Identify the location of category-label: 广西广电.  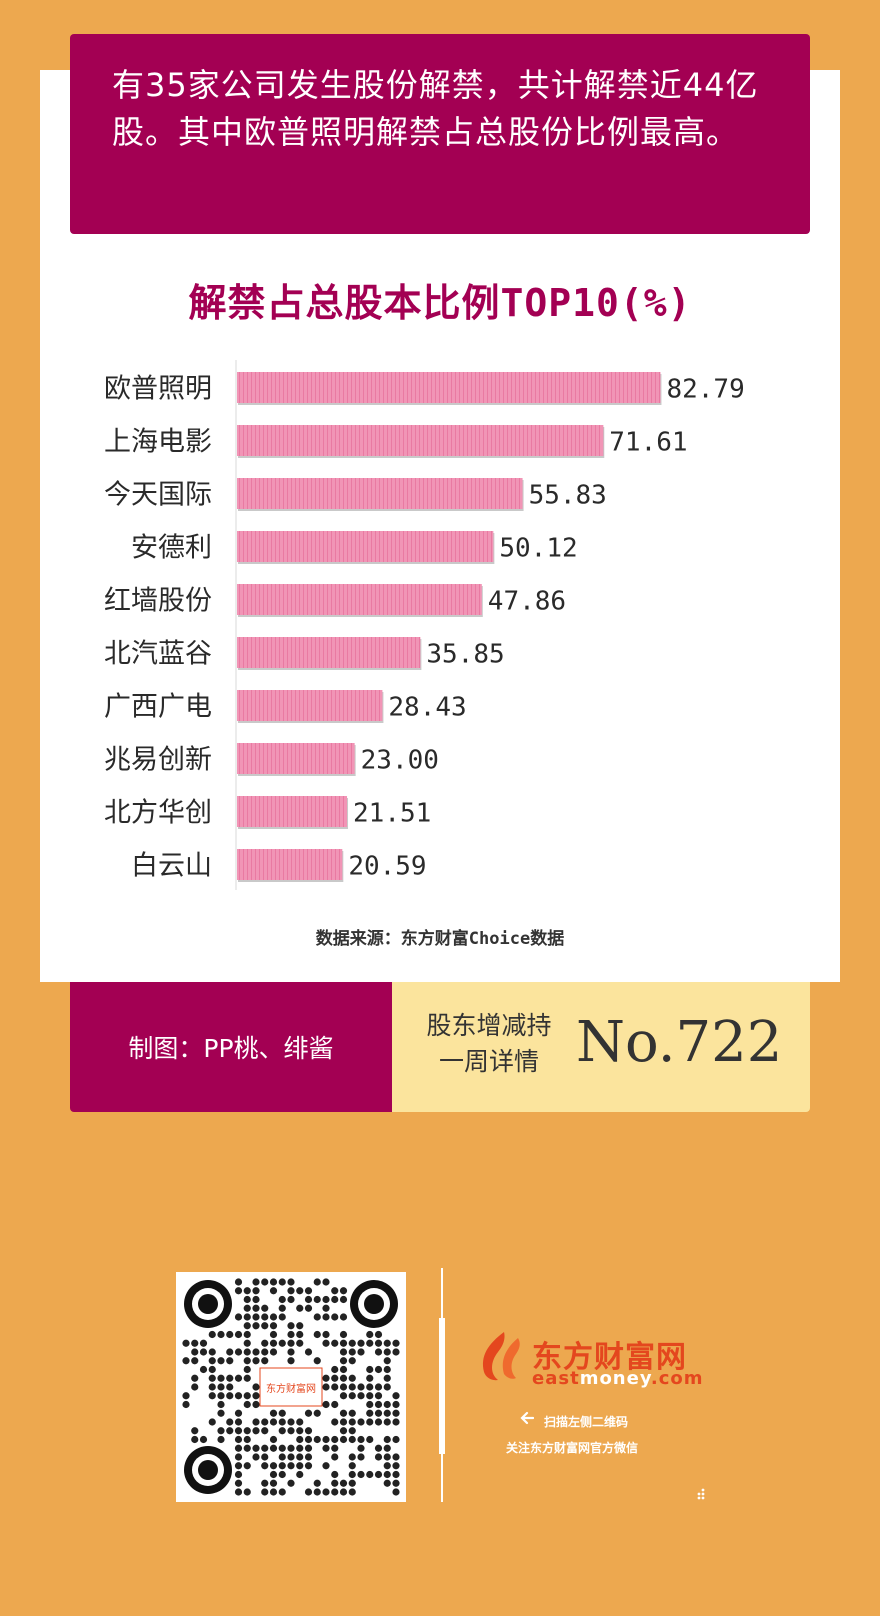
(158, 707).